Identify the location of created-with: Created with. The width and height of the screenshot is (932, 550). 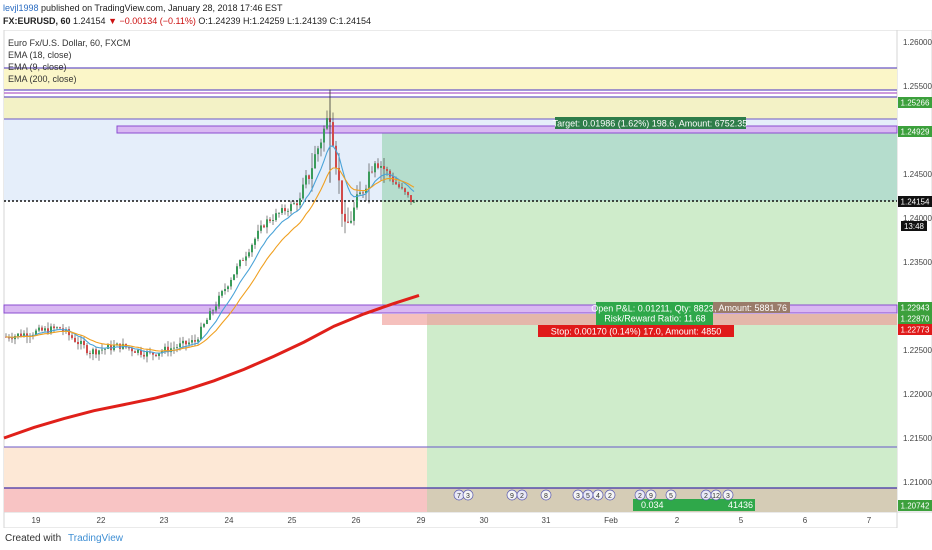
(33, 538).